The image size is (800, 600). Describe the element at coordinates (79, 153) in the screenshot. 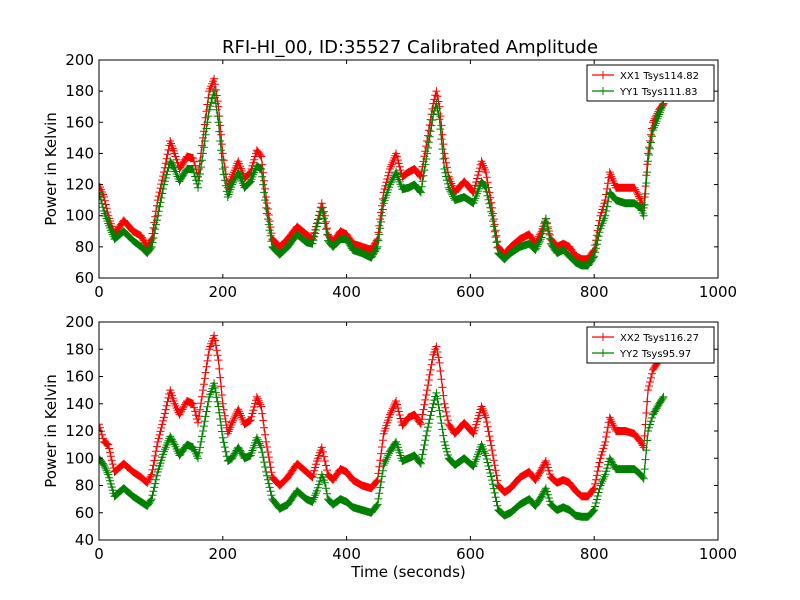

I see `top-y-tick-label: 140` at that location.